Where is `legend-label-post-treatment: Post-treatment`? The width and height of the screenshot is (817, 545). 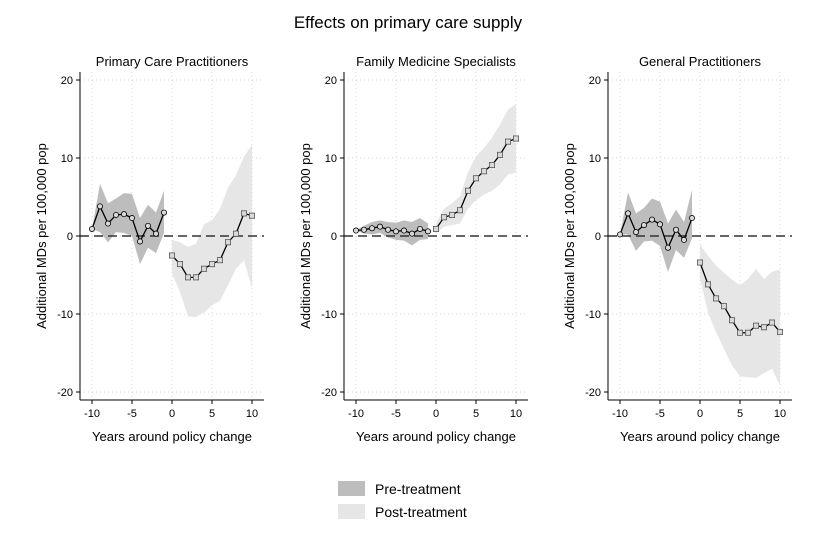 legend-label-post-treatment: Post-treatment is located at coordinates (421, 512).